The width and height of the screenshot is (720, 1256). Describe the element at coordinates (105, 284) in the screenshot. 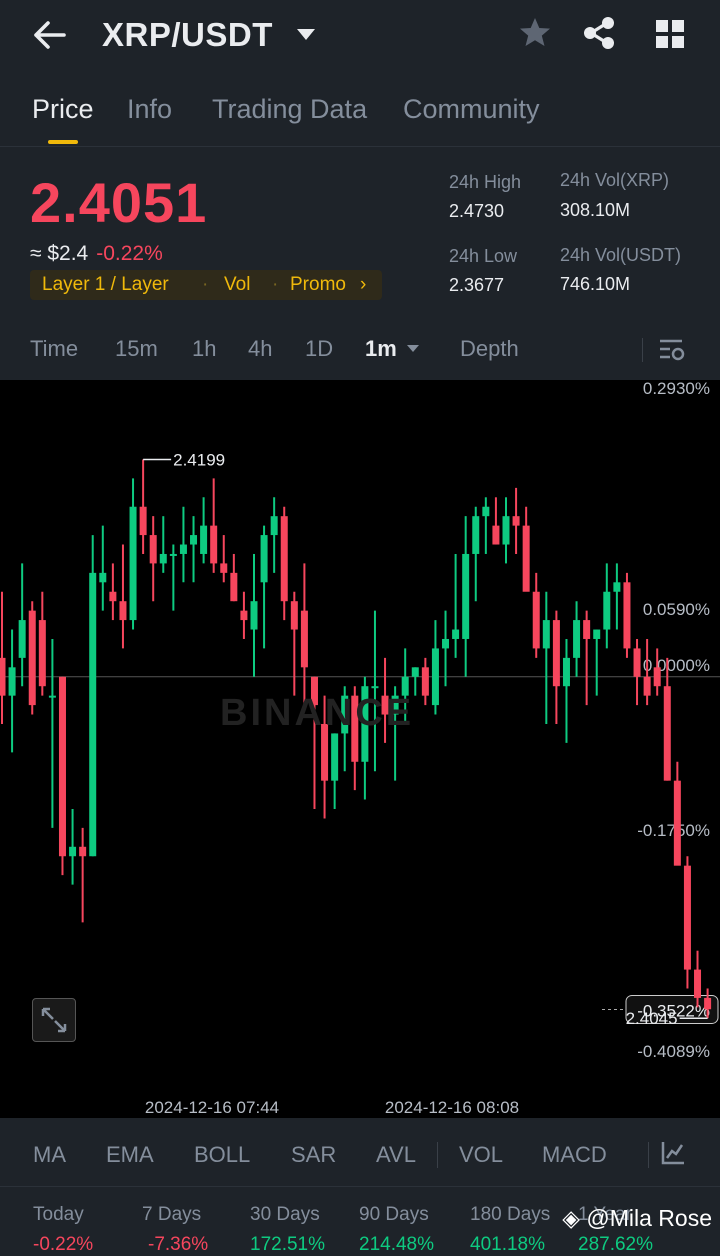

I see `tag-category: Layer 1 / Layer` at that location.